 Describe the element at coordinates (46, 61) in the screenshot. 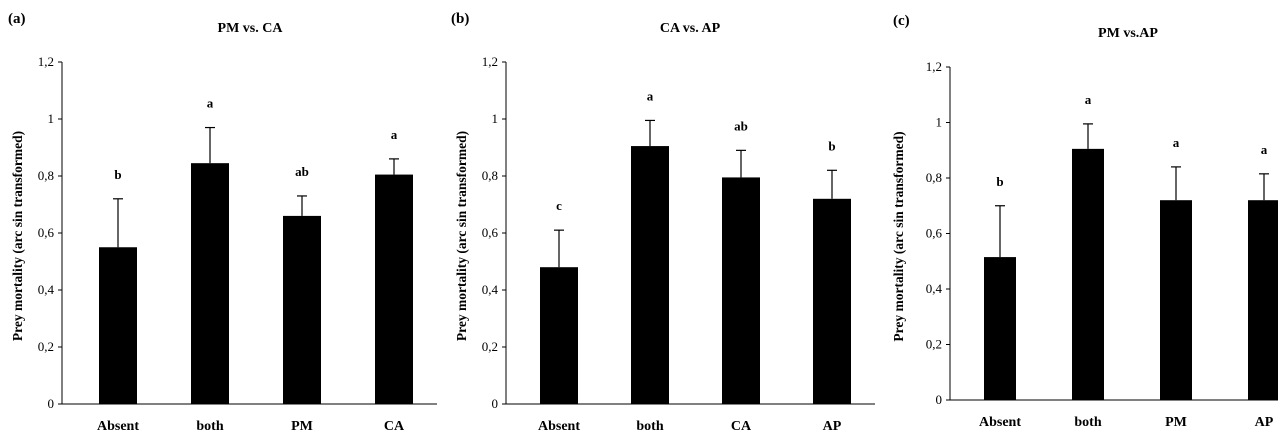

I see `panel-1-y-tick-label: 1,2` at that location.